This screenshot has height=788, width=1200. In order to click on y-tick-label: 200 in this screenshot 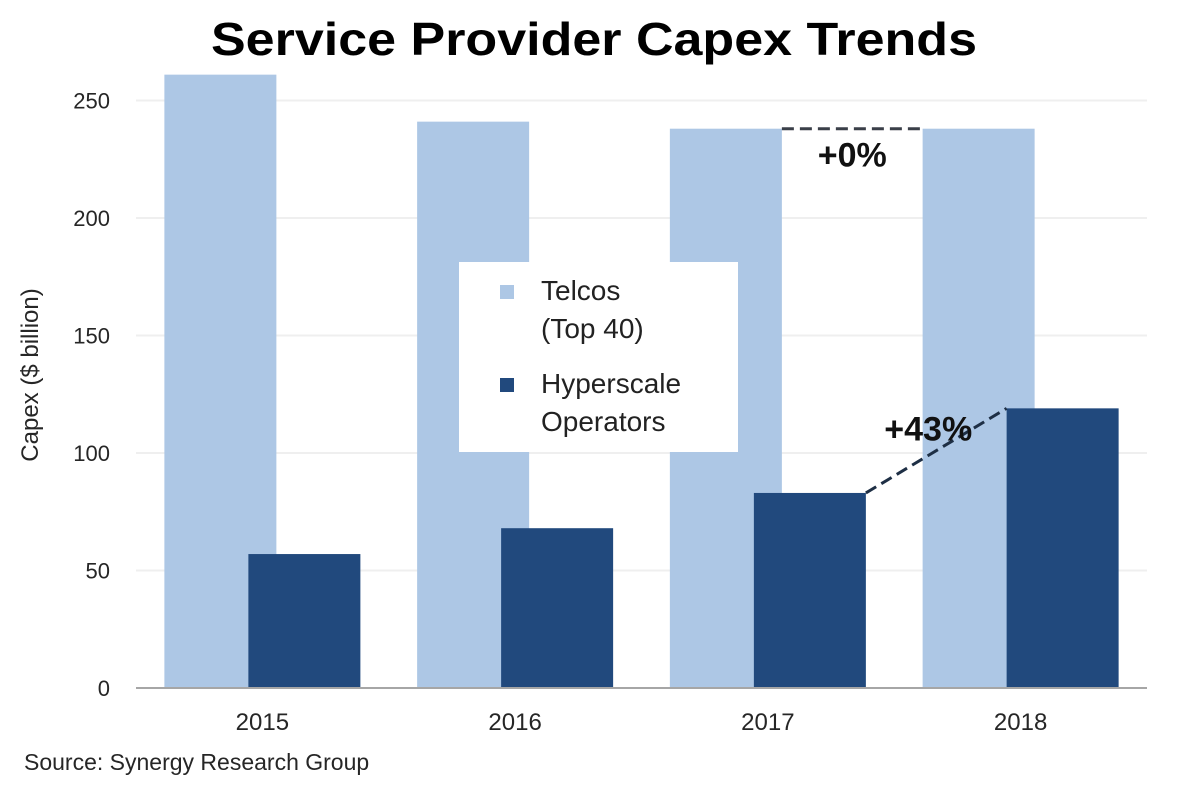, I will do `click(91, 218)`.